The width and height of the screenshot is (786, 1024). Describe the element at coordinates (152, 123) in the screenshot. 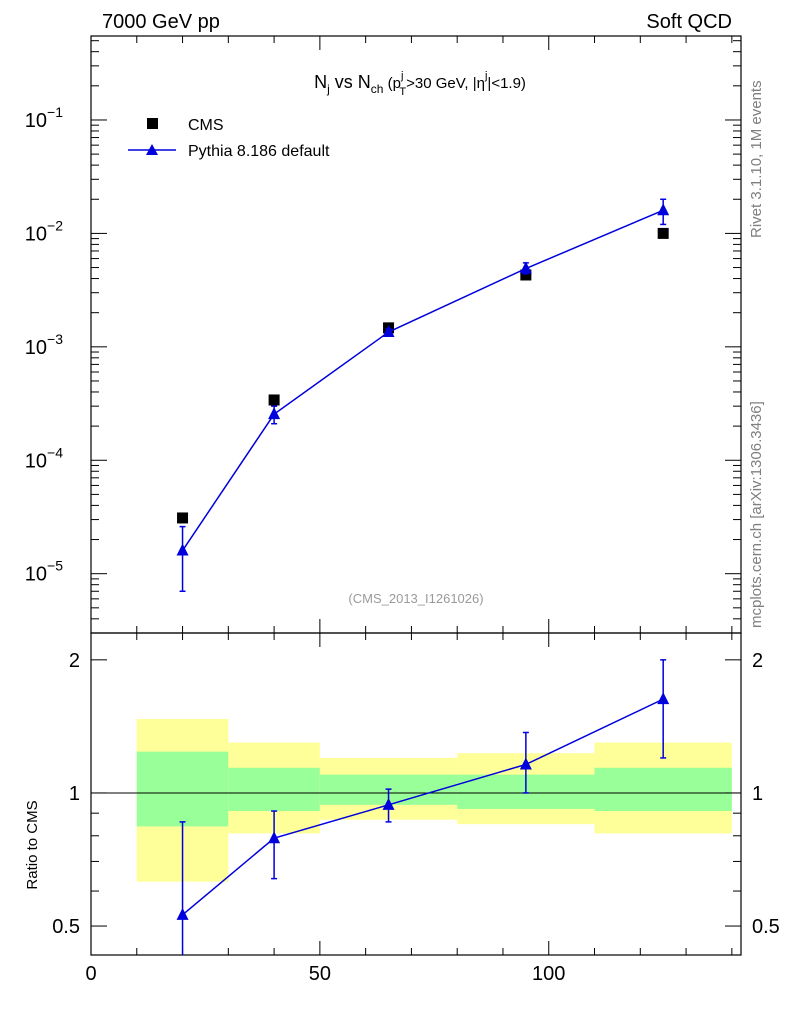

I see `legend-marker-cms` at that location.